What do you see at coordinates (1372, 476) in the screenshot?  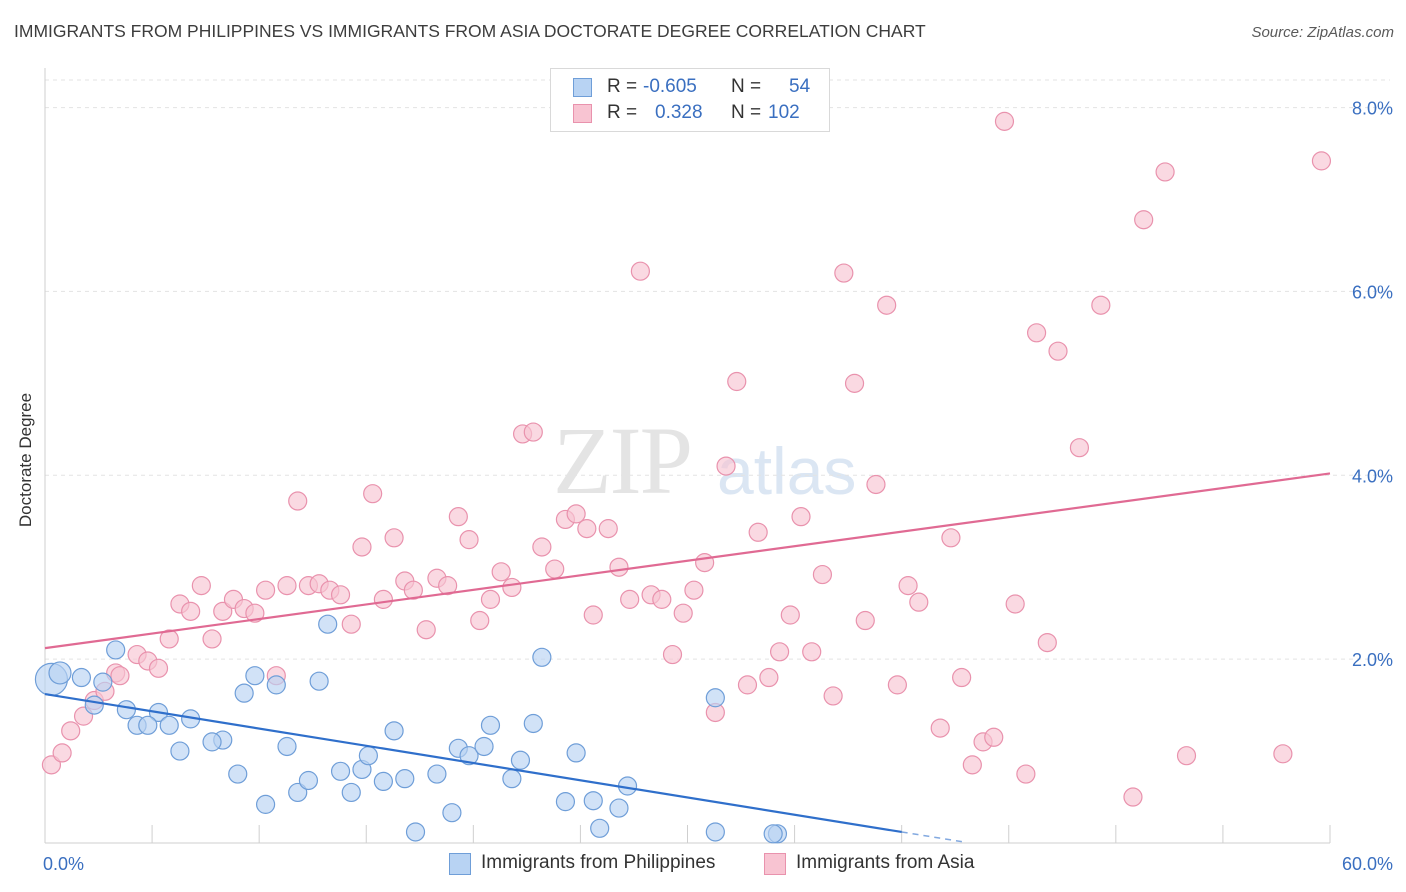 I see `y-tick-label: 4.0%` at bounding box center [1372, 476].